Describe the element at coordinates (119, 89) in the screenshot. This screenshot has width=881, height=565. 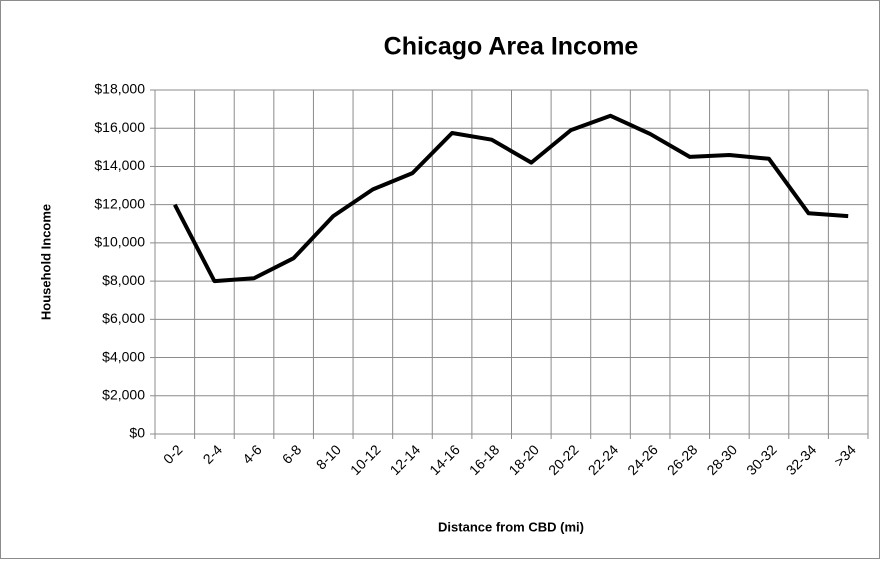
I see `y-tick-label: $18,000` at that location.